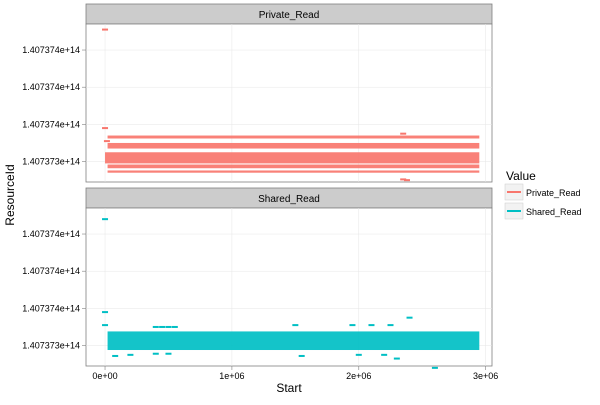 The height and width of the screenshot is (405, 600). I want to click on x-tick-label: 2e+06, so click(358, 376).